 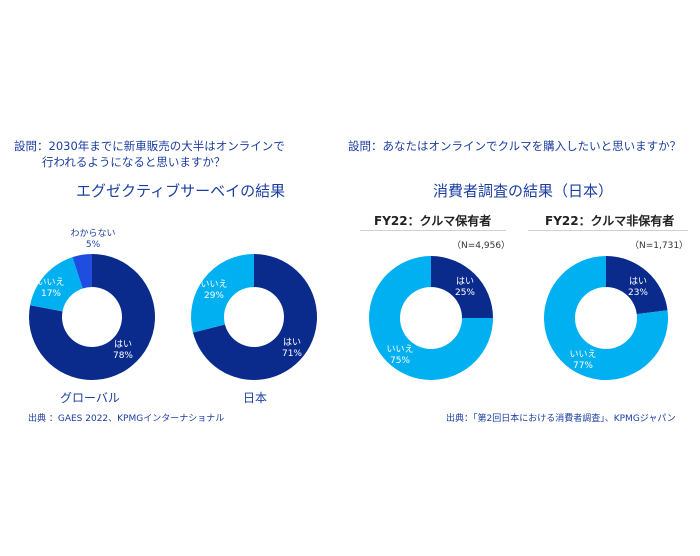 What do you see at coordinates (90, 398) in the screenshot?
I see `global-caption: グローバル` at bounding box center [90, 398].